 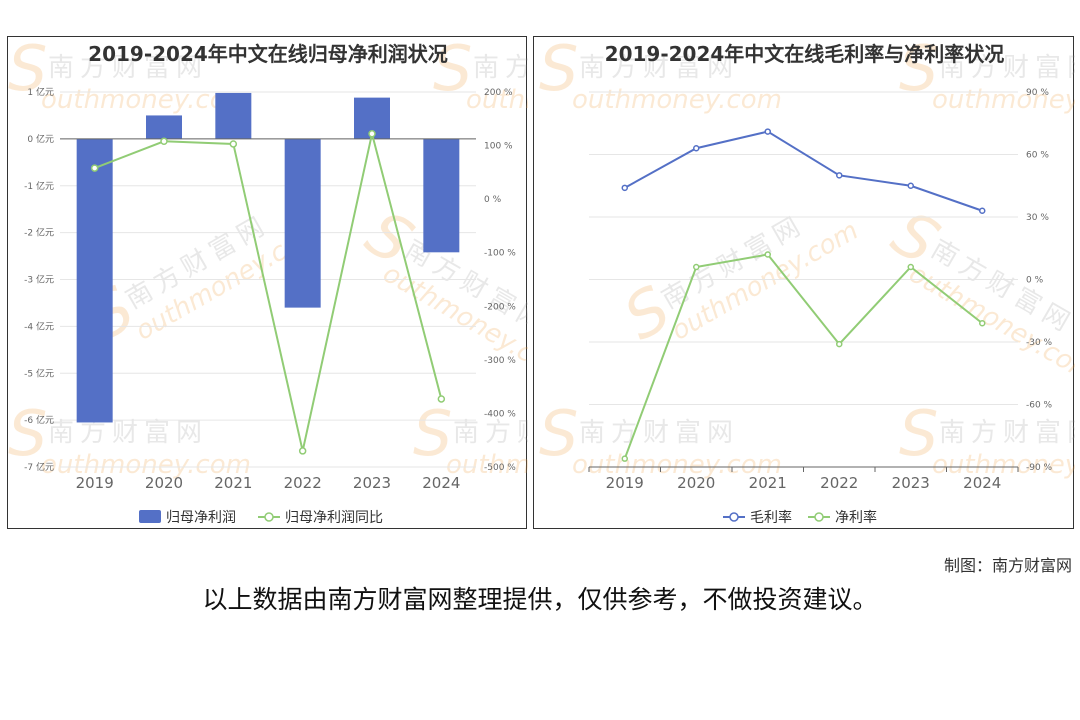 What do you see at coordinates (39, 373) in the screenshot?
I see `y-left-tick-label: -5 亿元` at bounding box center [39, 373].